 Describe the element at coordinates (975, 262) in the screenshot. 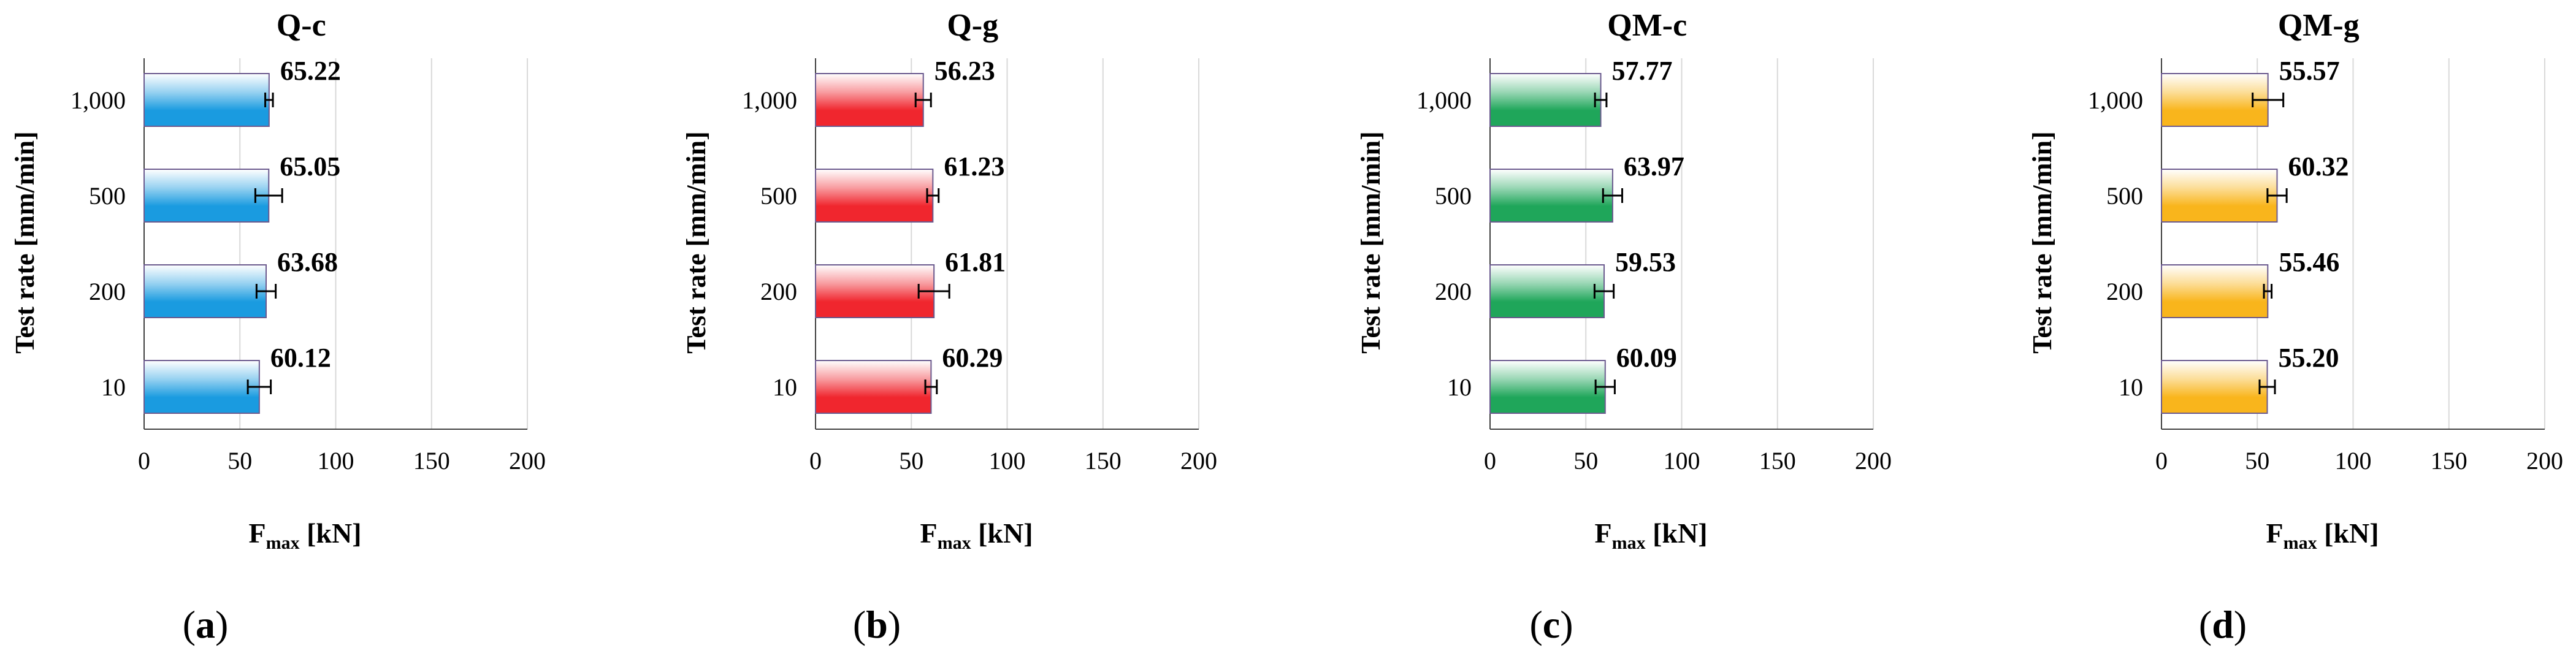

I see `data-label: 61.81` at that location.